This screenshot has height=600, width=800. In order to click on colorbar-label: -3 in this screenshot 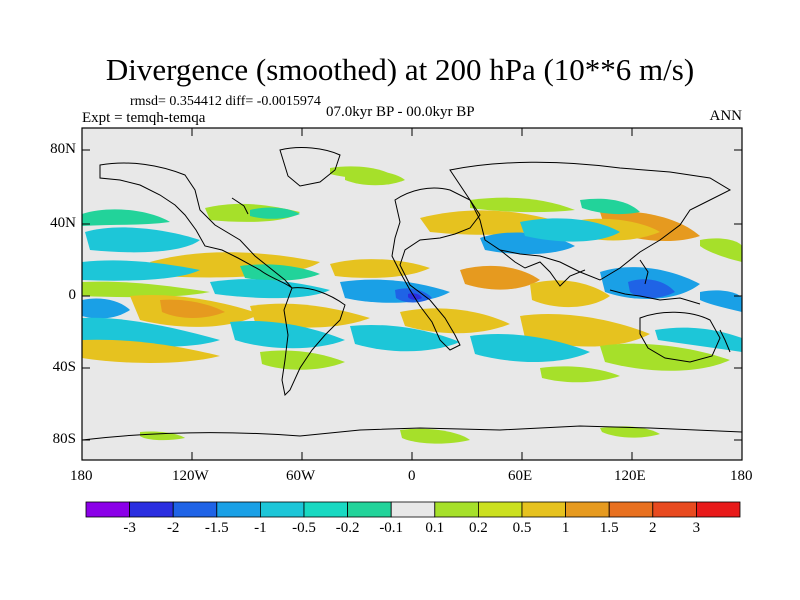, I will do `click(129, 528)`.